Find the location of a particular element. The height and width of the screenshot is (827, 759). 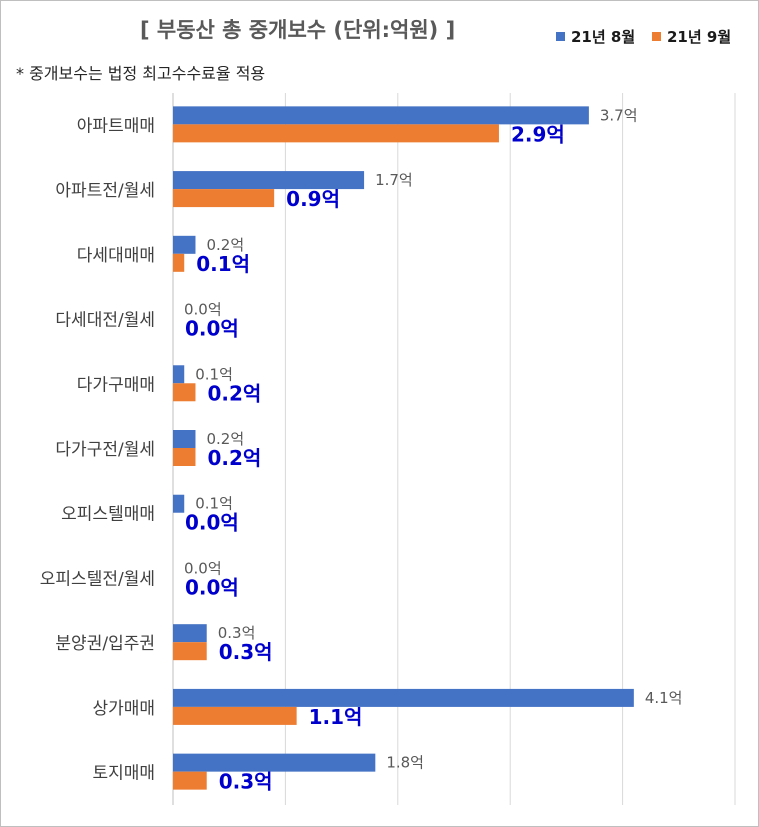

data-label-aug: 3.7억 is located at coordinates (619, 115).